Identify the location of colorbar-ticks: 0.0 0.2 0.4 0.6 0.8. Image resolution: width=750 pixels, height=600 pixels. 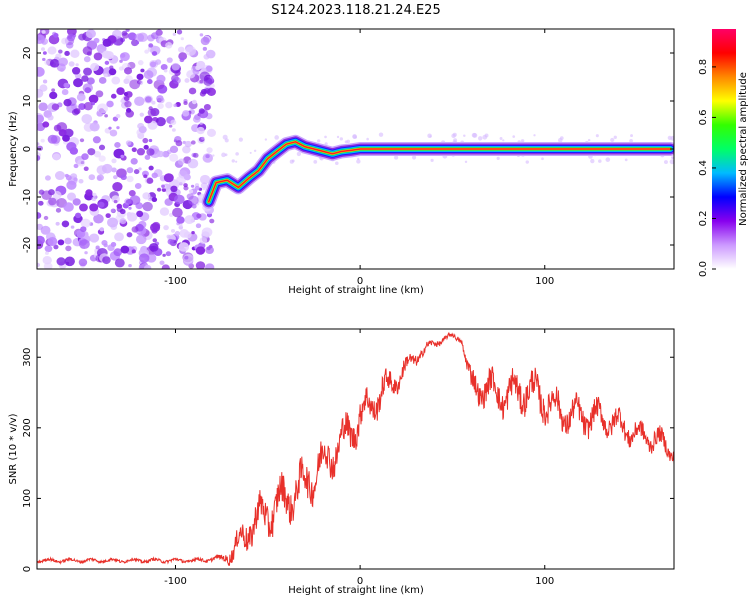
(707, 168).